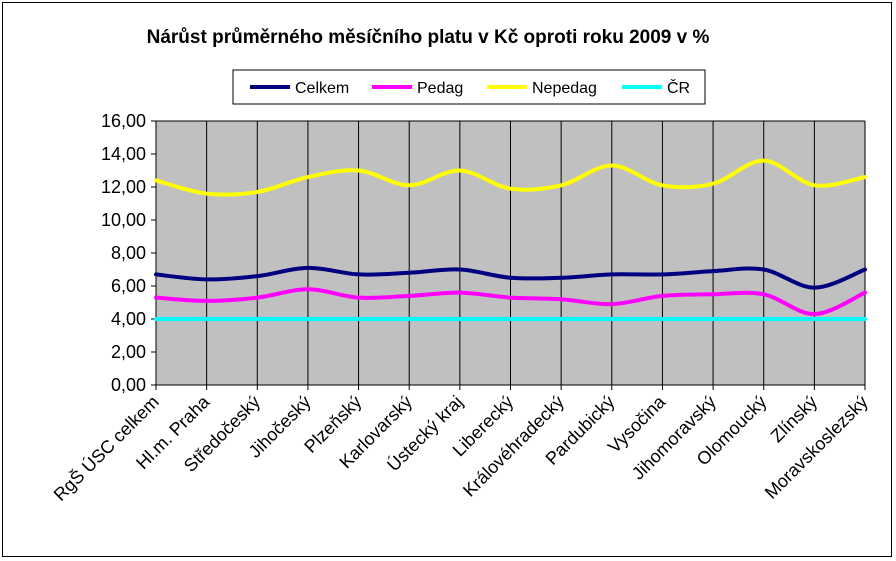 This screenshot has width=896, height=561. What do you see at coordinates (510, 177) in the screenshot?
I see `series-line-nepedag` at bounding box center [510, 177].